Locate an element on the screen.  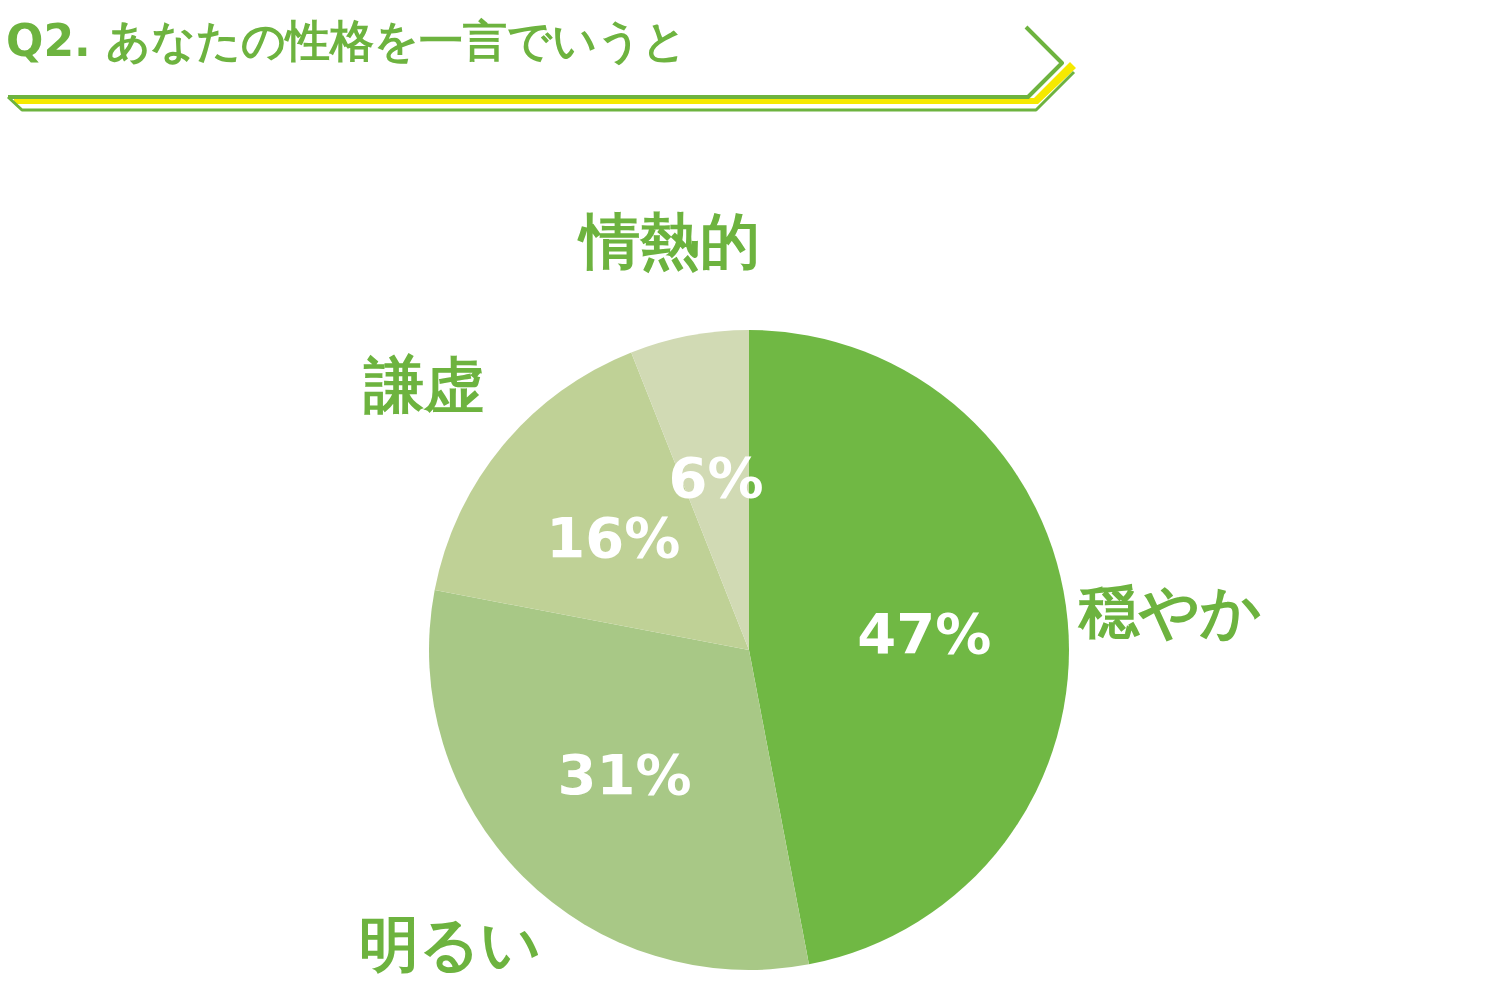
data-label: 47% is located at coordinates (924, 633).